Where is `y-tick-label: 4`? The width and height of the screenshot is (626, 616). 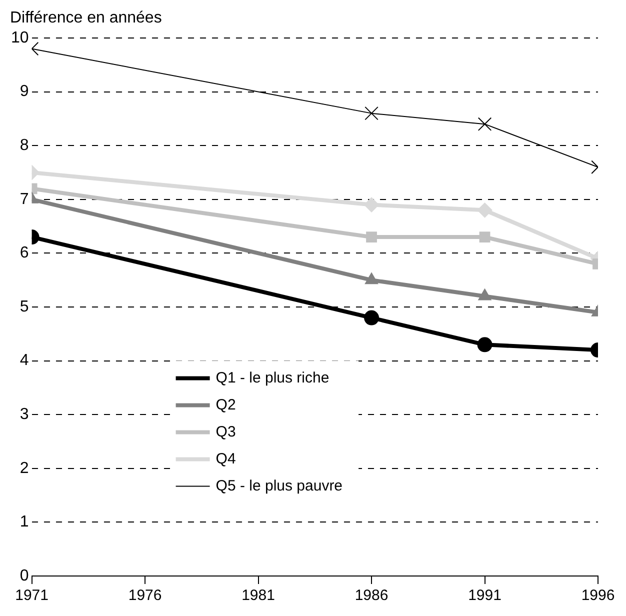 y-tick-label: 4 is located at coordinates (24, 361).